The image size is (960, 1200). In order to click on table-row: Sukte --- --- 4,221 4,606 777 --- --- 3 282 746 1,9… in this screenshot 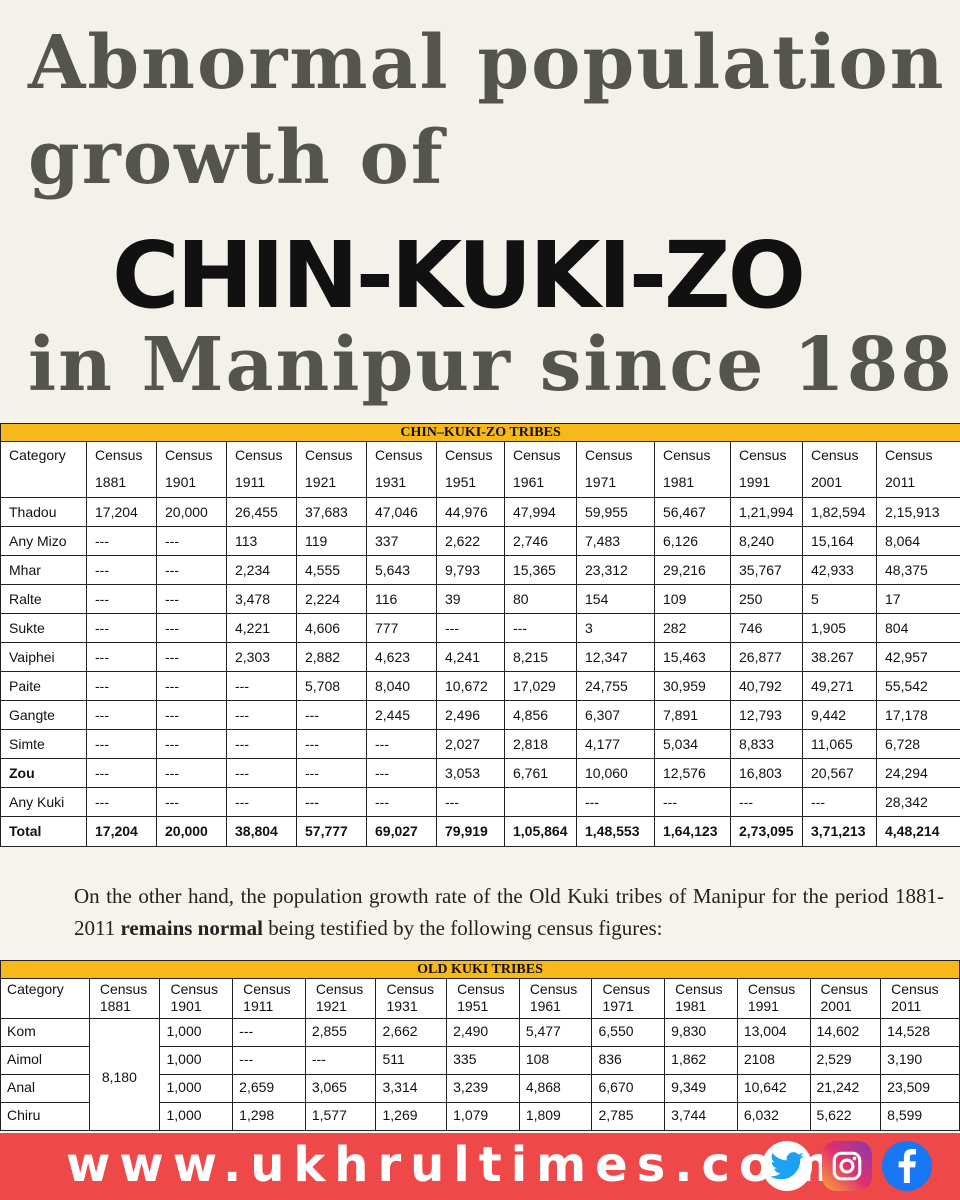, I will do `click(480, 628)`.